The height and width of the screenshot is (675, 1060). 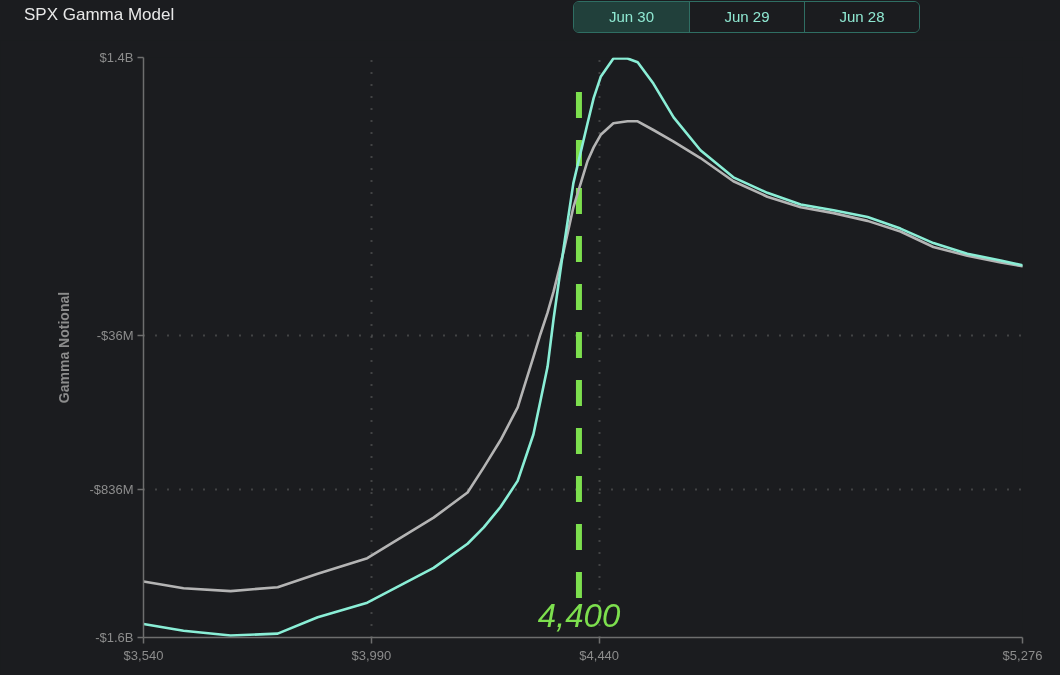 I want to click on y-axis-title: Gamma Notional, so click(x=64, y=347).